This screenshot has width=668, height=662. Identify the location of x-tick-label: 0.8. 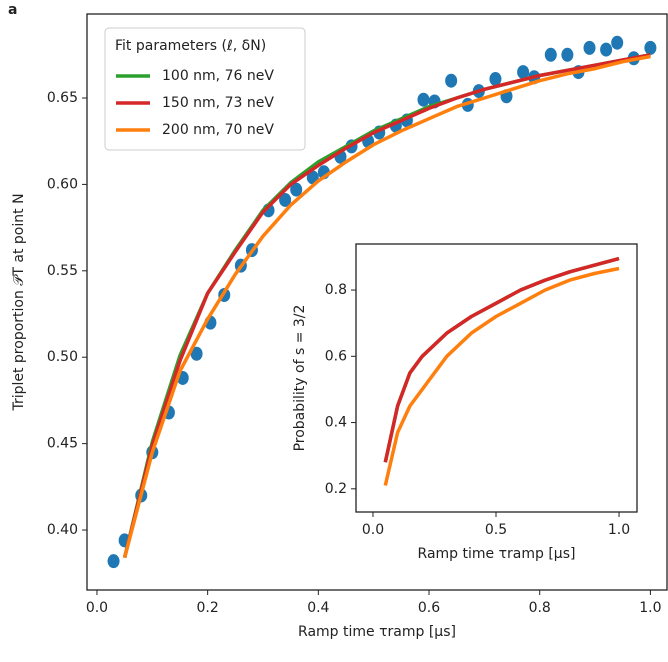
(540, 608).